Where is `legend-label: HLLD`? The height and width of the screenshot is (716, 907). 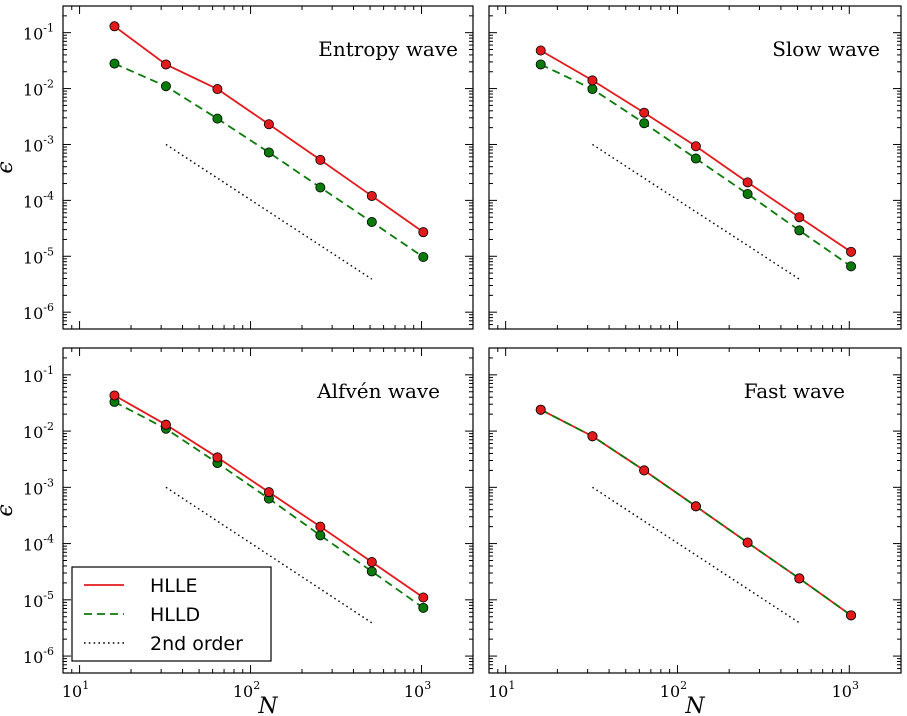 legend-label: HLLD is located at coordinates (175, 615).